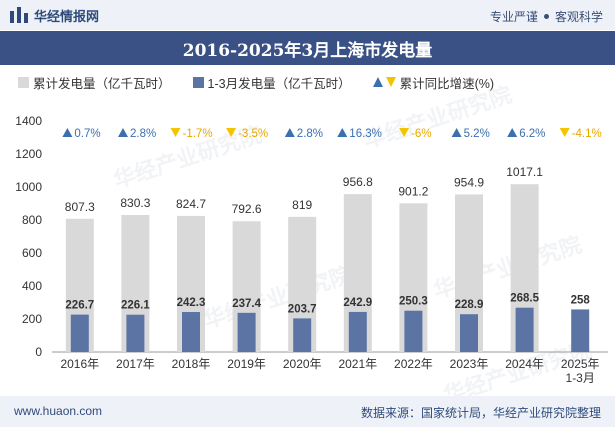 The image size is (615, 427). What do you see at coordinates (253, 134) in the screenshot?
I see `growth-label-3: -3.5%` at bounding box center [253, 134].